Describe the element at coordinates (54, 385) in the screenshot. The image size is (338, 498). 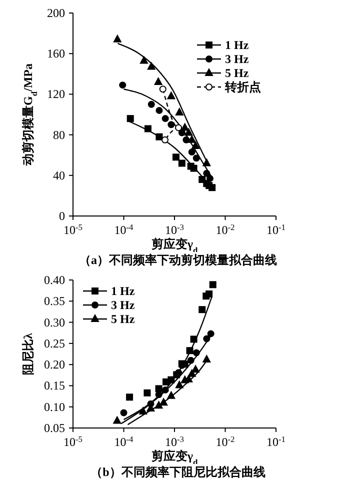
I see `y-tick-label: 0.15` at that location.